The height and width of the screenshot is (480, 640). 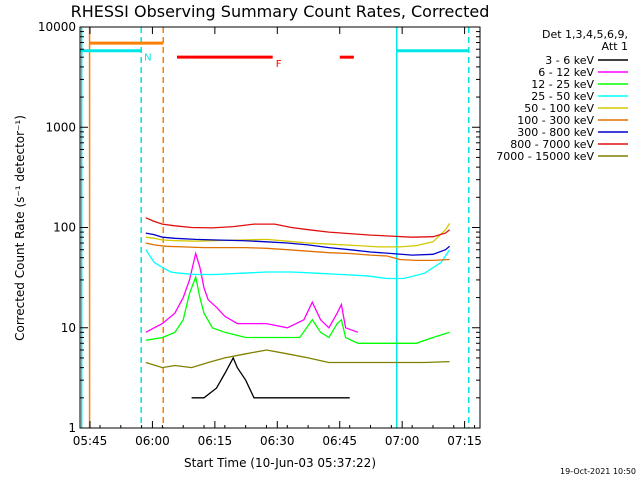 What do you see at coordinates (215, 441) in the screenshot?
I see `x-tick-label: 06:15` at bounding box center [215, 441].